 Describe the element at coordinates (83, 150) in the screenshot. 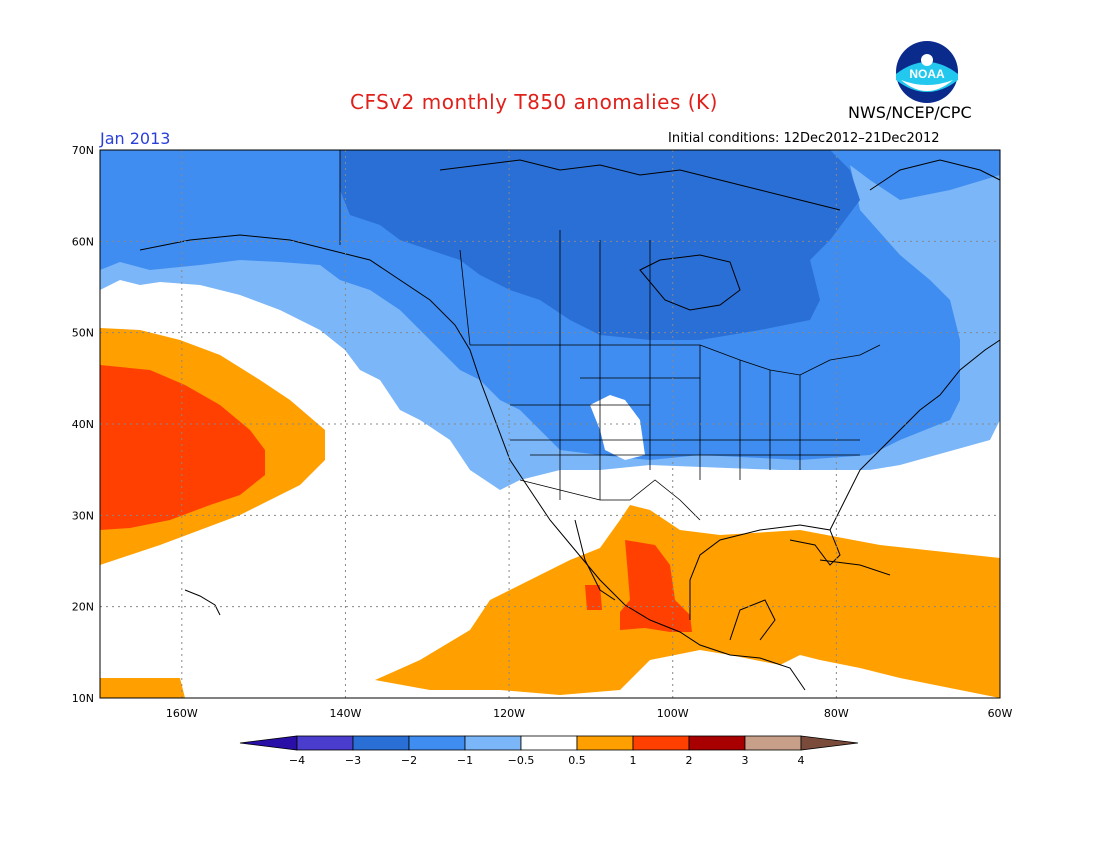

I see `lat-label-70n: 70N` at that location.